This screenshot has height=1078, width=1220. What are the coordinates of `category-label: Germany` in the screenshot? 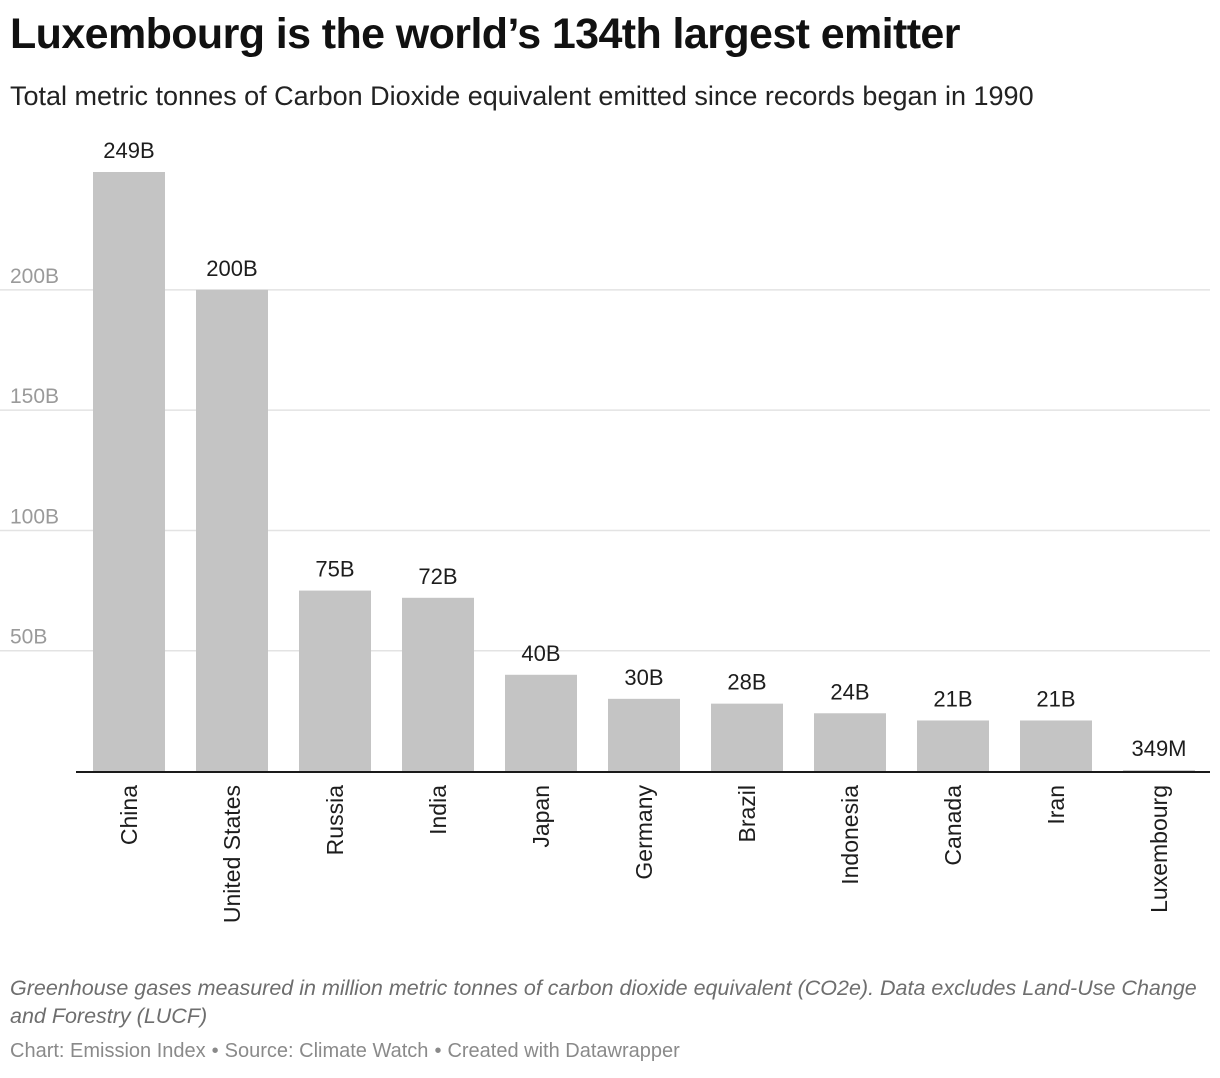 It's located at (644, 832).